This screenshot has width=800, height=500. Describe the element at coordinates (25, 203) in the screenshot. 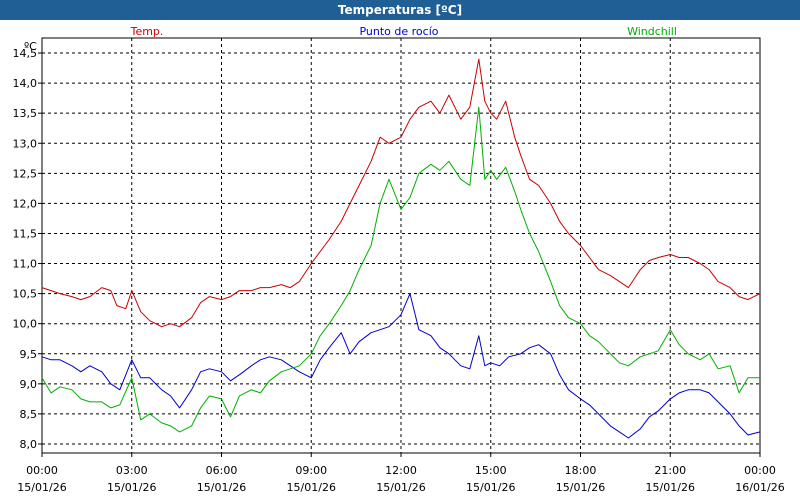

I see `y-tick-label: 12,0` at that location.